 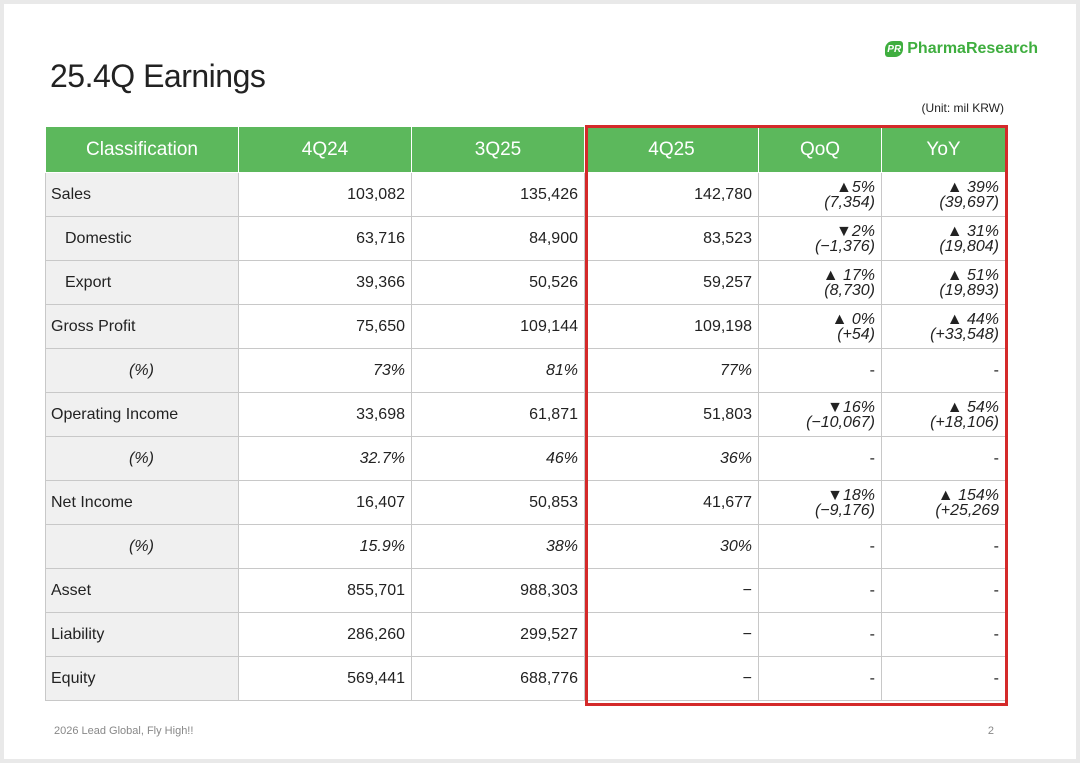 What do you see at coordinates (671, 414) in the screenshot?
I see `cell-4q25: 51,803` at bounding box center [671, 414].